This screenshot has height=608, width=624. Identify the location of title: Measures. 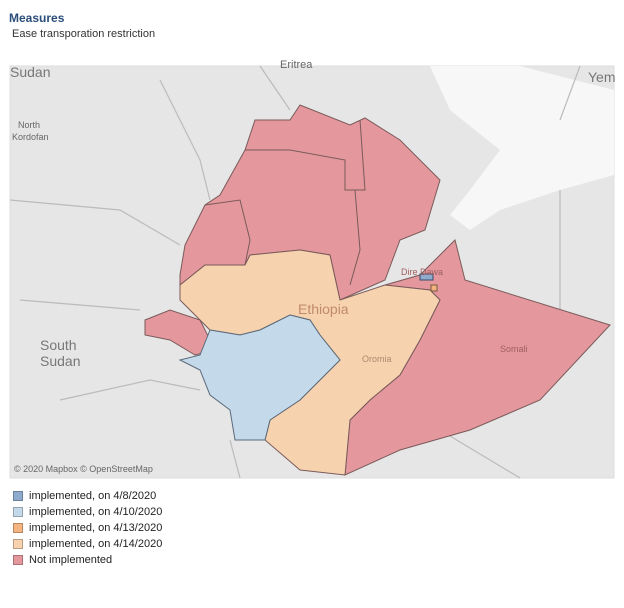
(37, 18).